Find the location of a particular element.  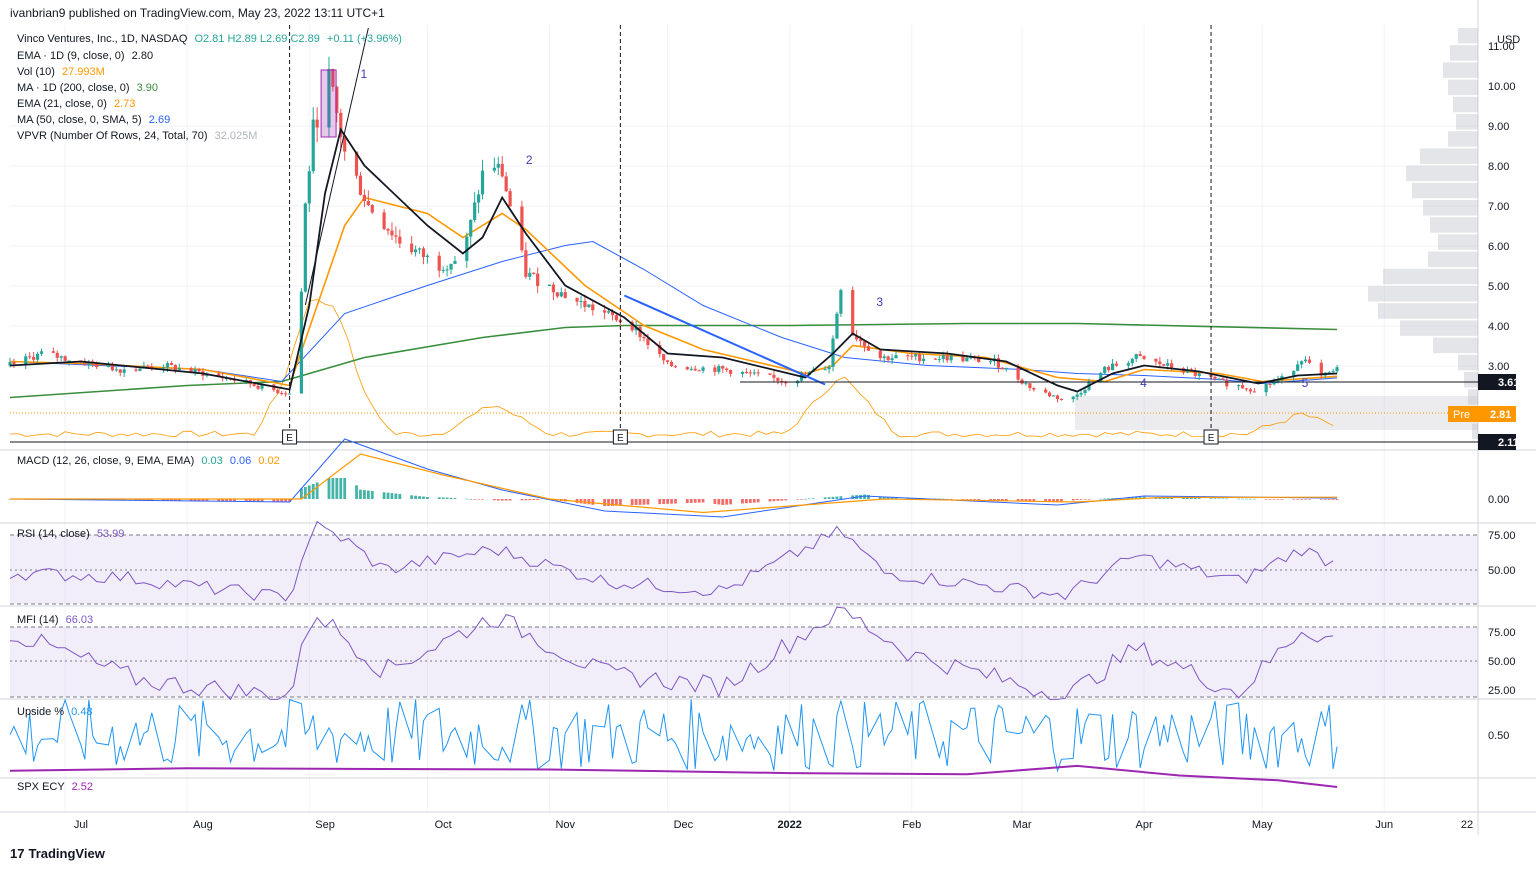

support-tag-label: 2.11 is located at coordinates (1508, 443).